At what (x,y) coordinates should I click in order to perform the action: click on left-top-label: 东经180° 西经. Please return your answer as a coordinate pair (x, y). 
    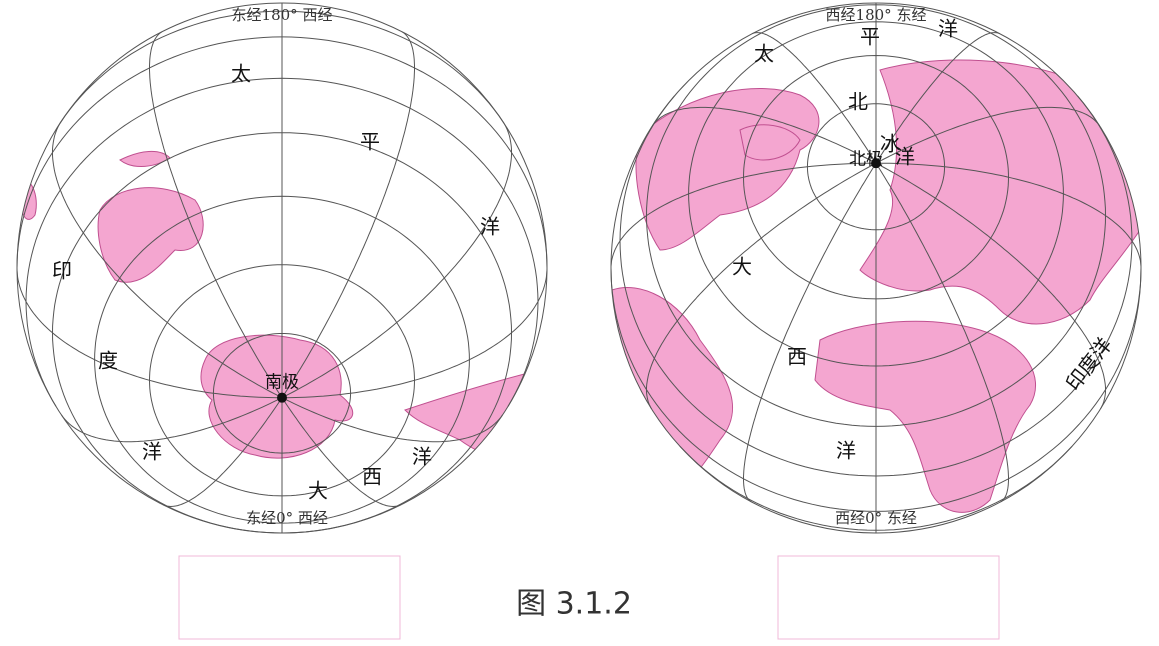
    Looking at the image, I should click on (282, 15).